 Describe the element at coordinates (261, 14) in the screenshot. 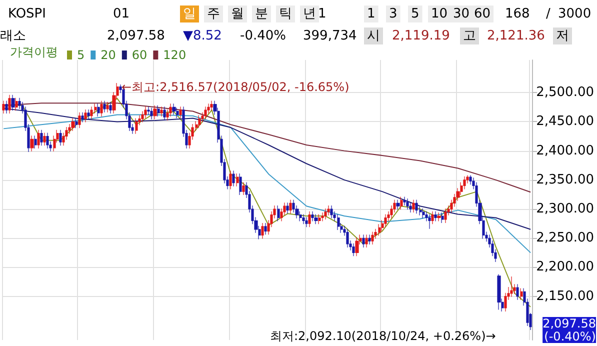

I see `text: 분` at that location.